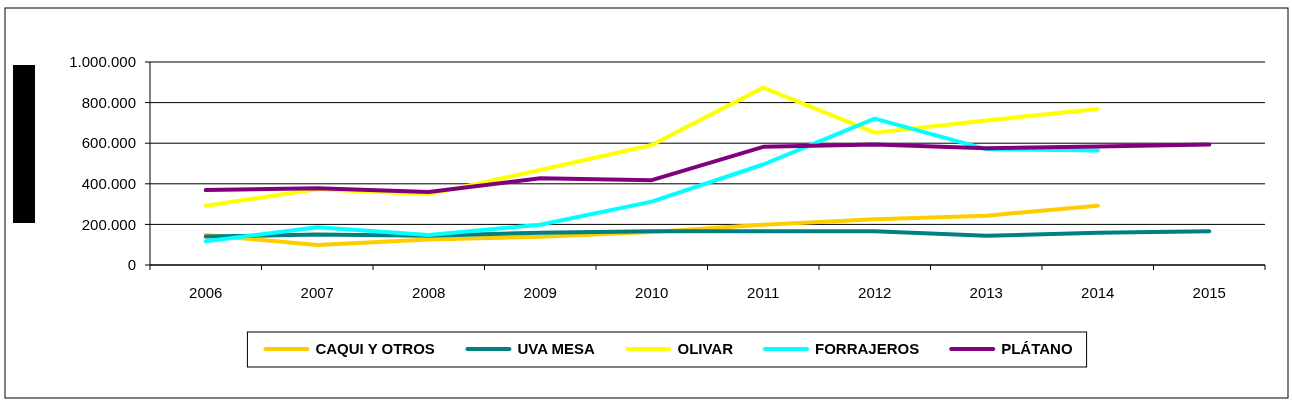 The image size is (1292, 401). Describe the element at coordinates (540, 292) in the screenshot. I see `x-tick-label: 2009` at that location.